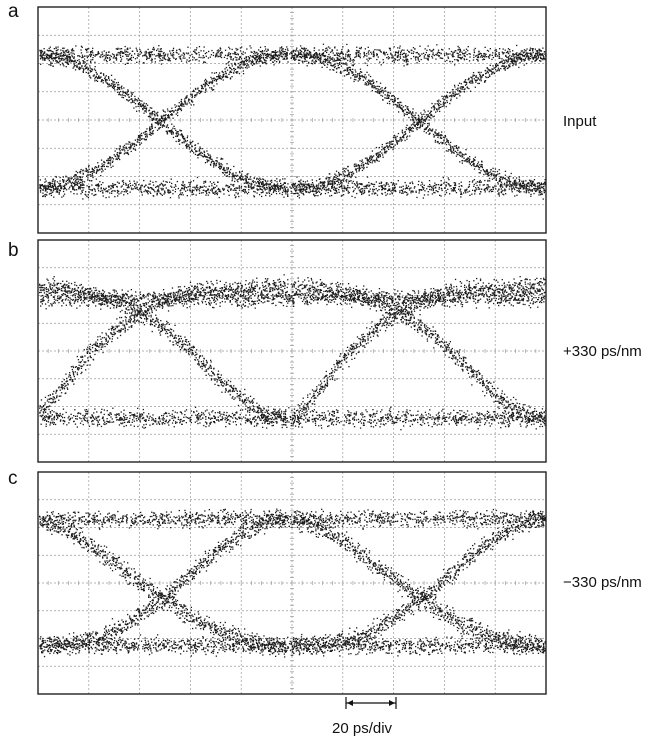 Image resolution: width=660 pixels, height=745 pixels. Describe the element at coordinates (362, 728) in the screenshot. I see `time-scale-label: 20 ps/div` at that location.